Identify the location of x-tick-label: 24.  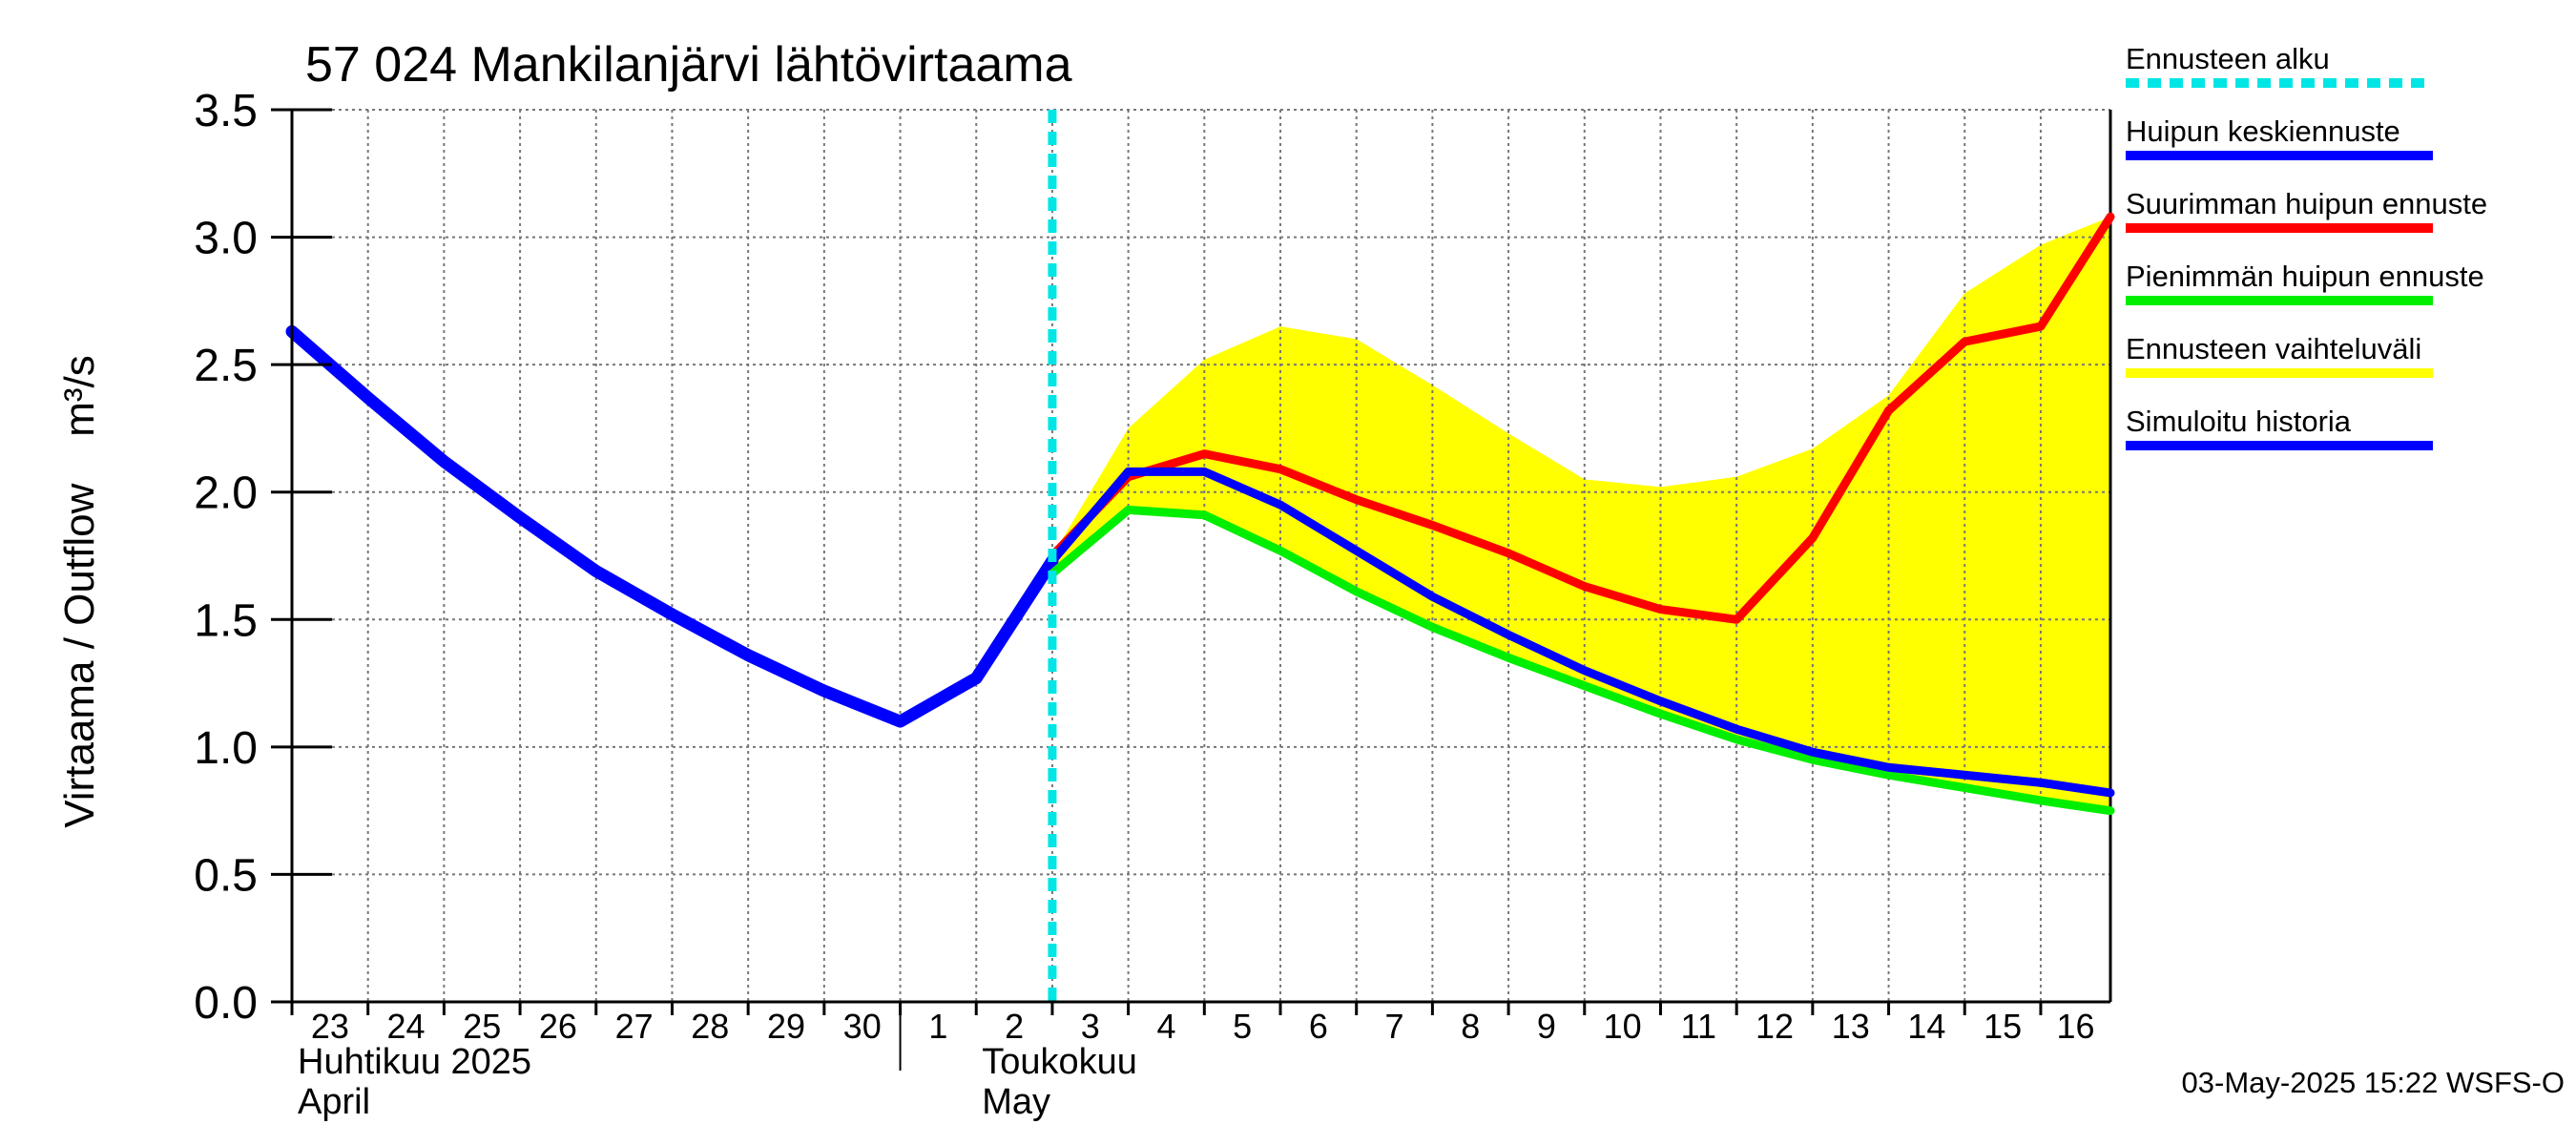
(406, 1026).